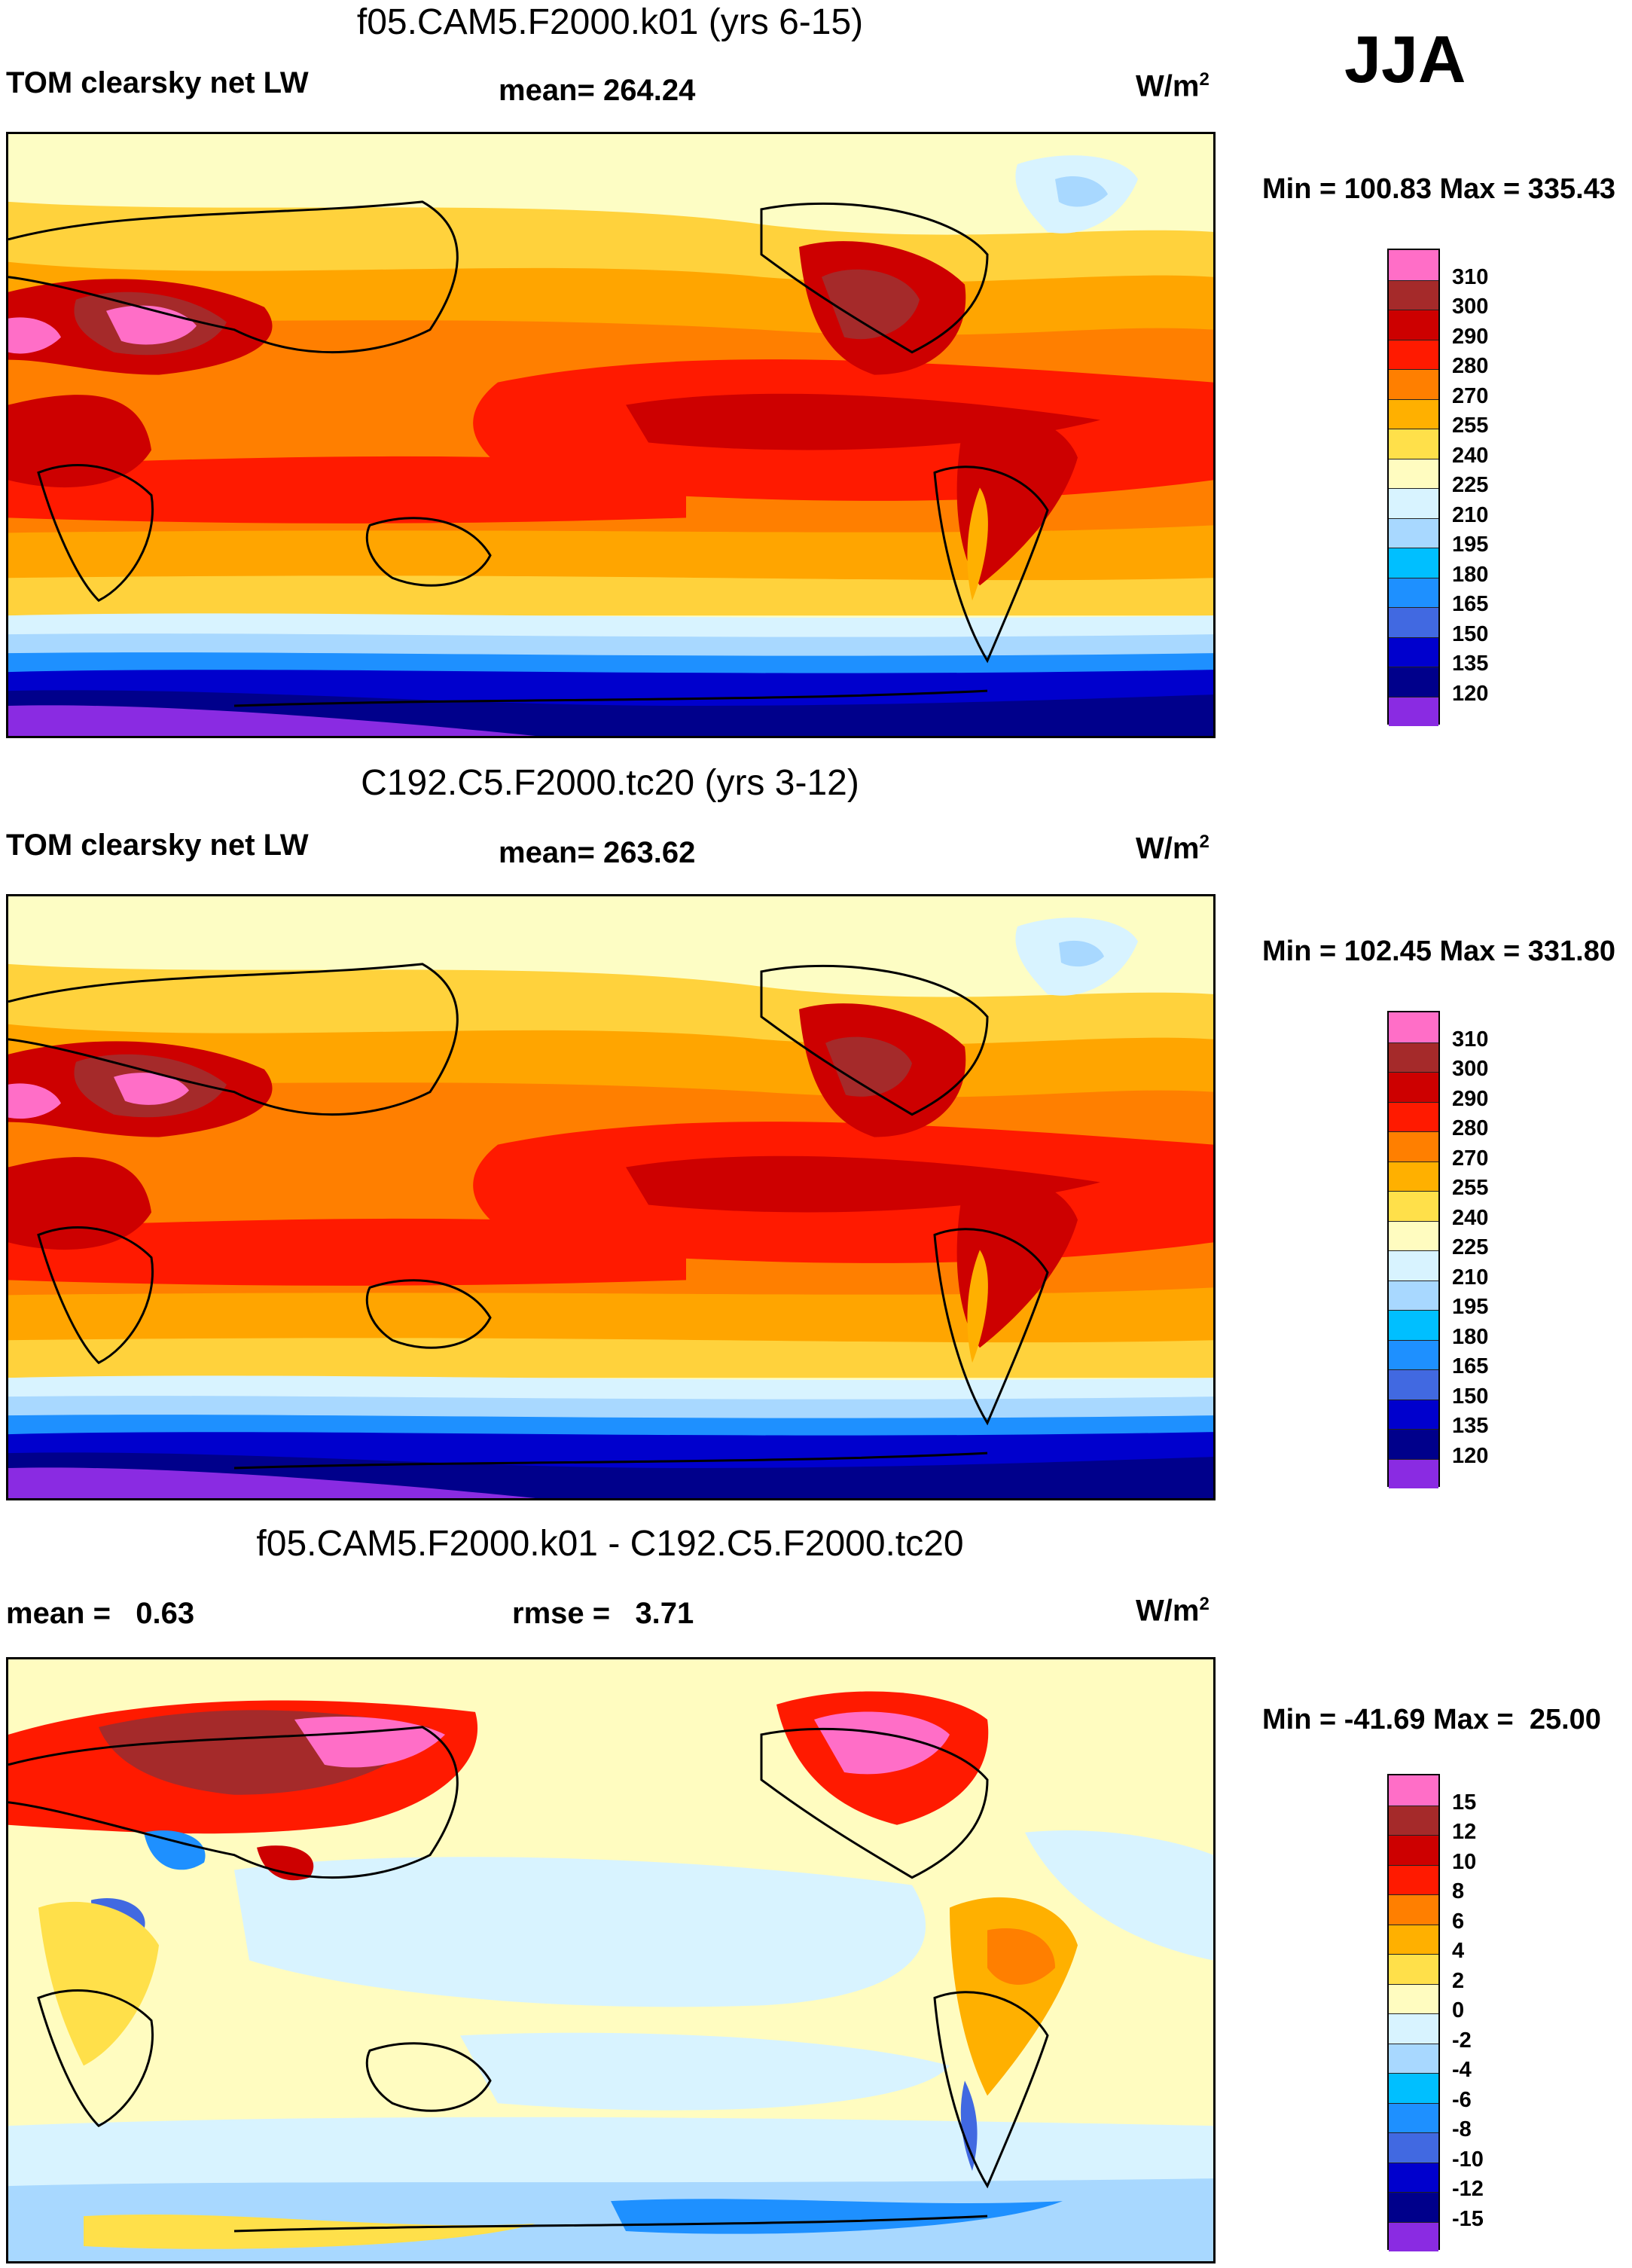 The image size is (1632, 2268). What do you see at coordinates (1470, 1069) in the screenshot?
I see `colorbar-tick-label: 300` at bounding box center [1470, 1069].